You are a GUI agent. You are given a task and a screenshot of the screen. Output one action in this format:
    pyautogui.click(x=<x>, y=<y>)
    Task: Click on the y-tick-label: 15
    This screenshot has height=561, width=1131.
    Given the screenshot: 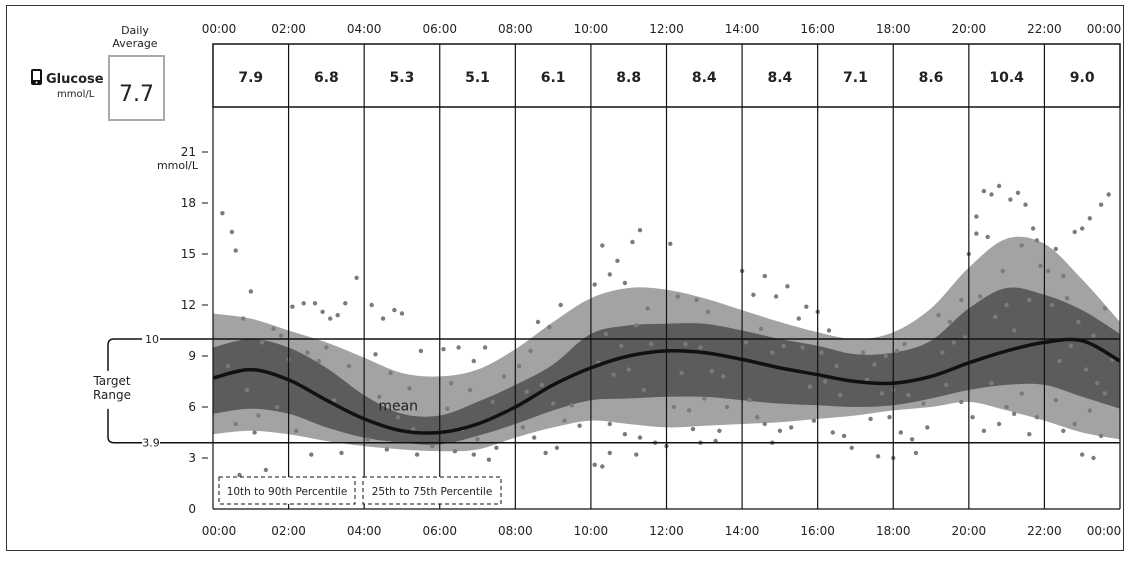 What is the action you would take?
    pyautogui.click(x=188, y=254)
    